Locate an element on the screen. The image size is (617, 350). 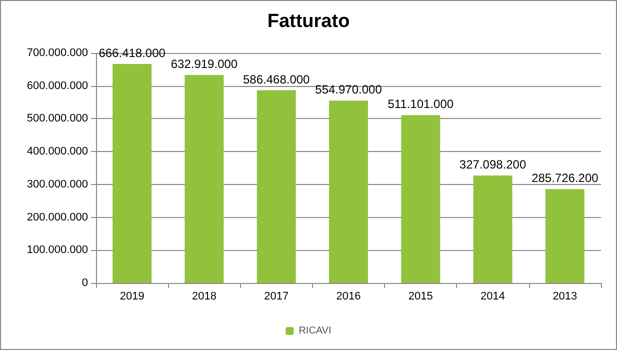
data-label: 511.101.000 is located at coordinates (421, 104).